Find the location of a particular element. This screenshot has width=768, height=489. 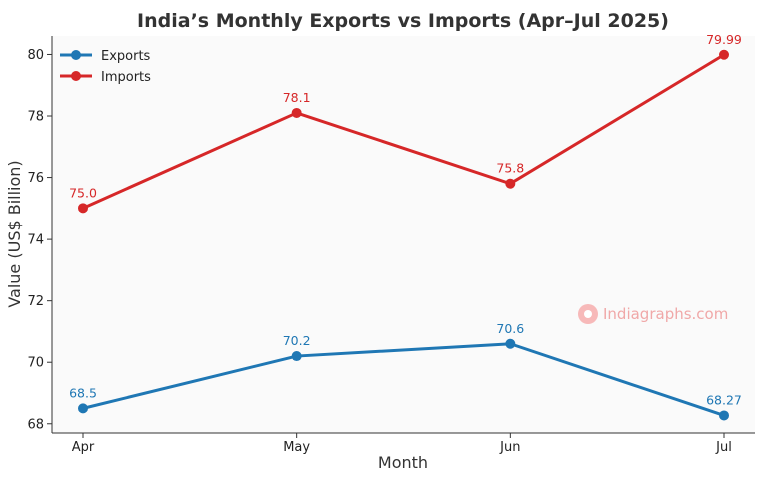

legend-imports-marker is located at coordinates (76, 76).